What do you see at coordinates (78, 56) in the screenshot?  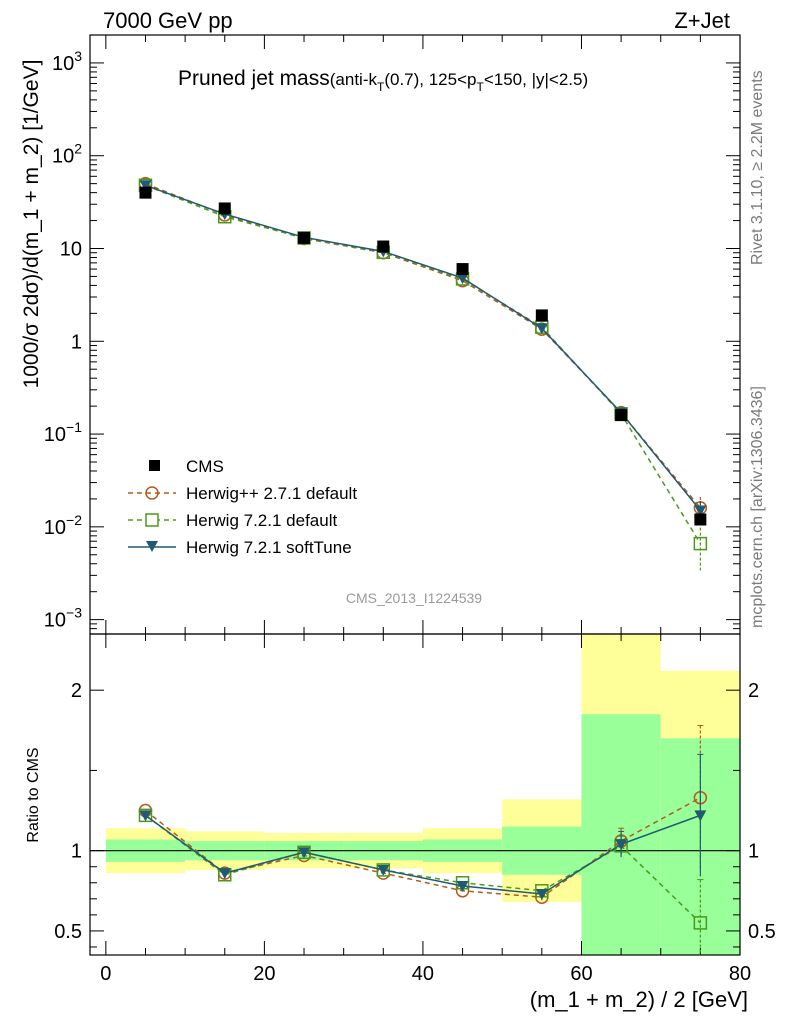 I see `main-ytick-label-exp: 3` at bounding box center [78, 56].